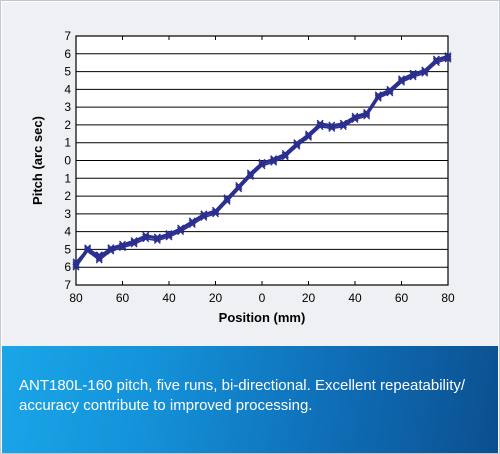  What do you see at coordinates (262, 317) in the screenshot?
I see `x-axis-label: Position (mm)` at bounding box center [262, 317].